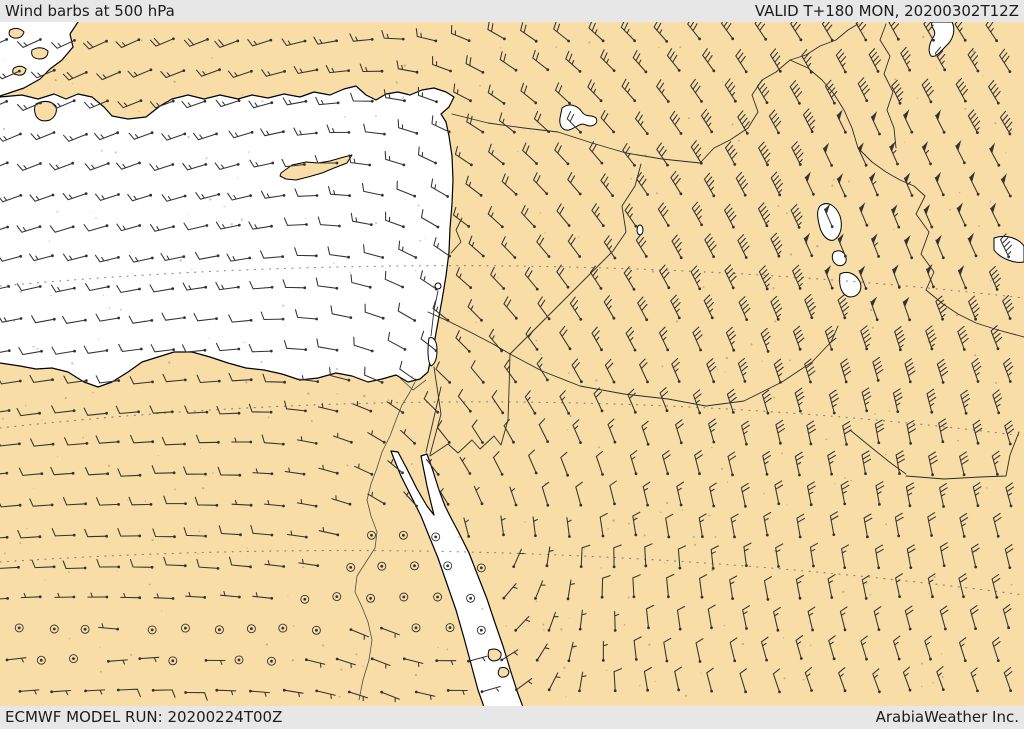 The height and width of the screenshot is (729, 1024). Describe the element at coordinates (886, 10) in the screenshot. I see `valid-time-label: VALID T+180 MON, 20200302T12Z` at that location.